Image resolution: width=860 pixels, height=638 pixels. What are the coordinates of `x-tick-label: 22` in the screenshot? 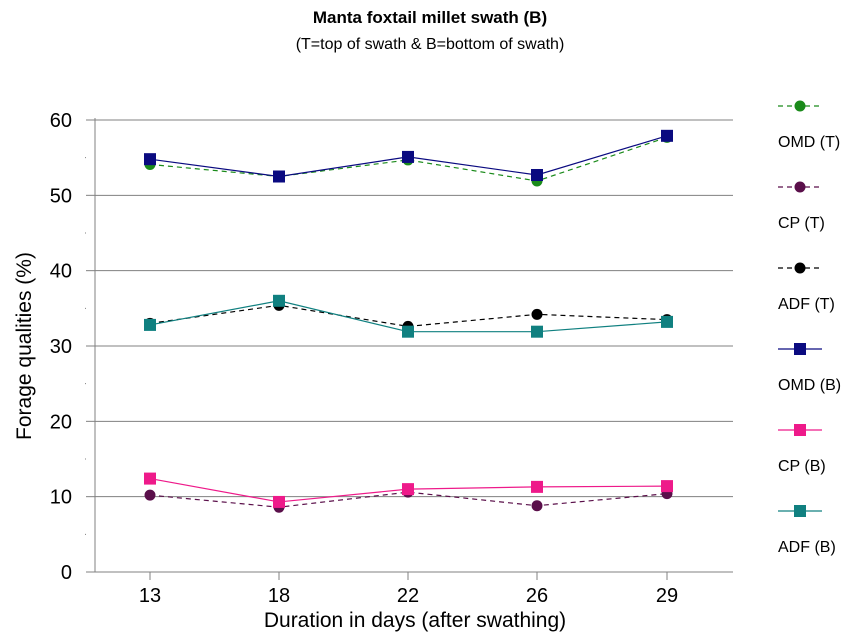 It's located at (408, 596).